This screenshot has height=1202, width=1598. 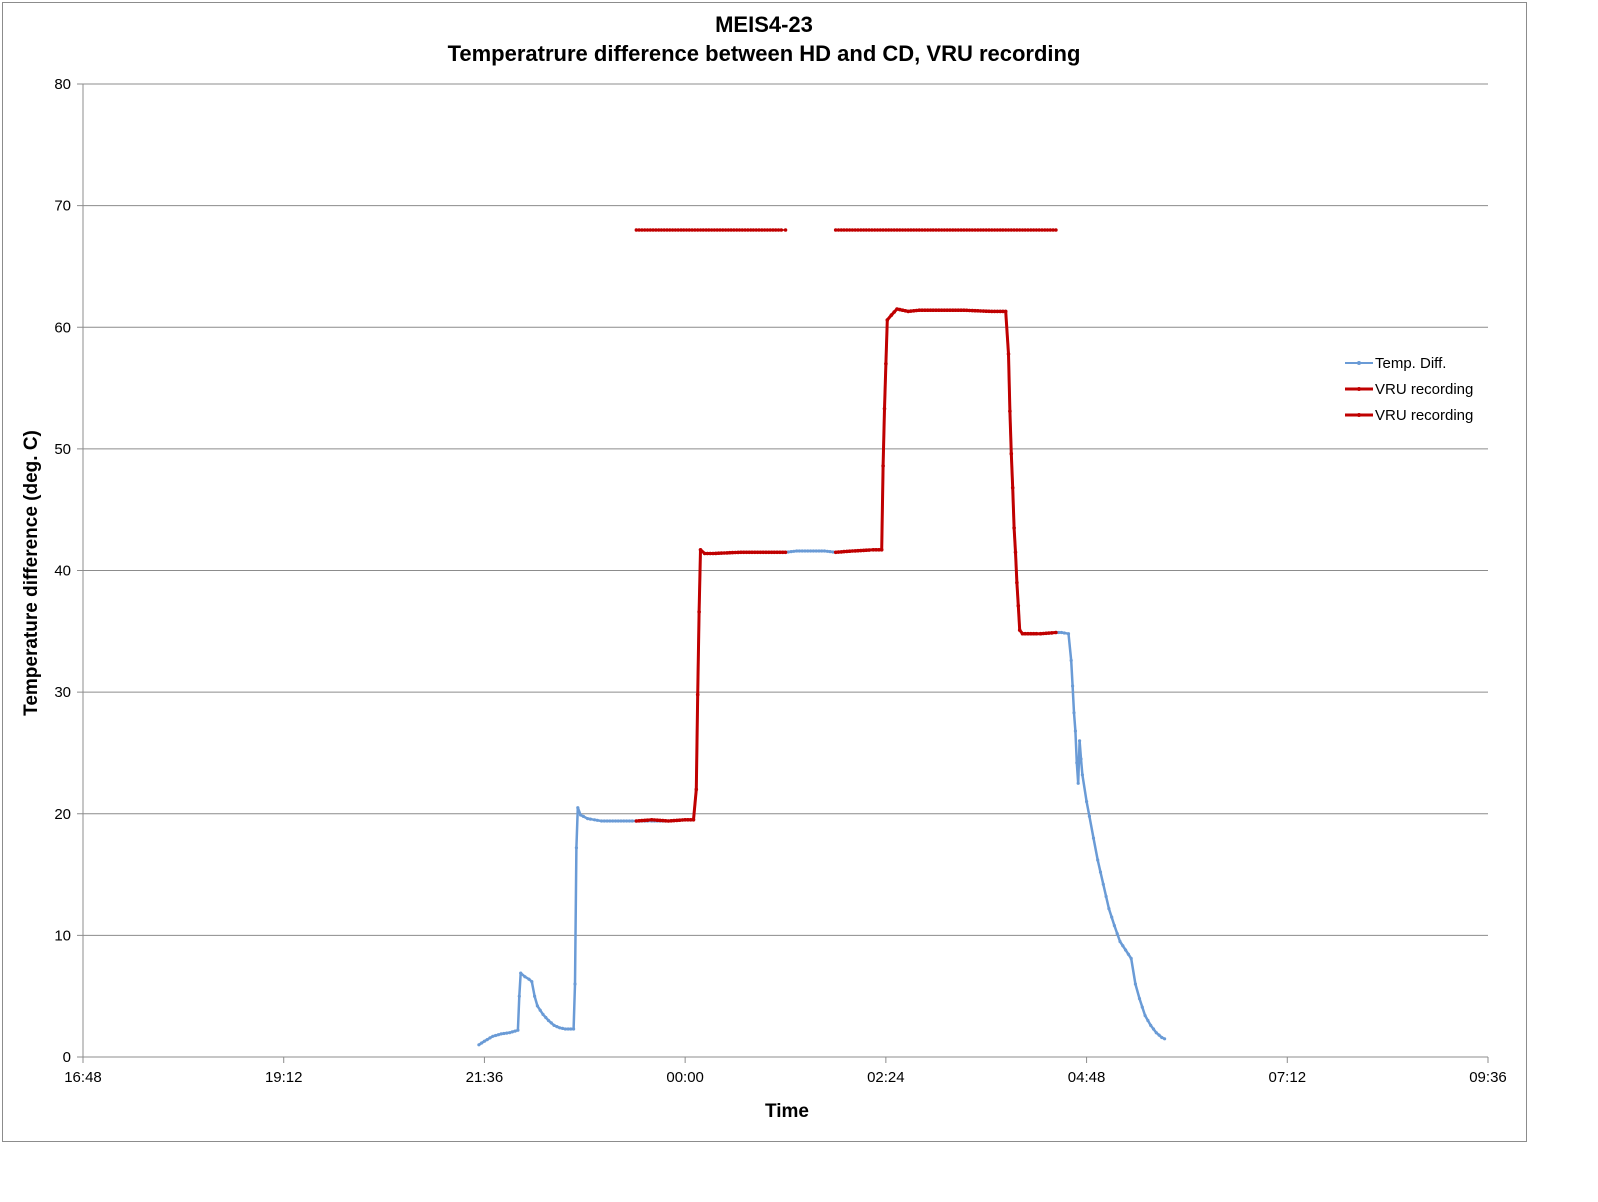 I want to click on legend-marker, so click(x=1359, y=363).